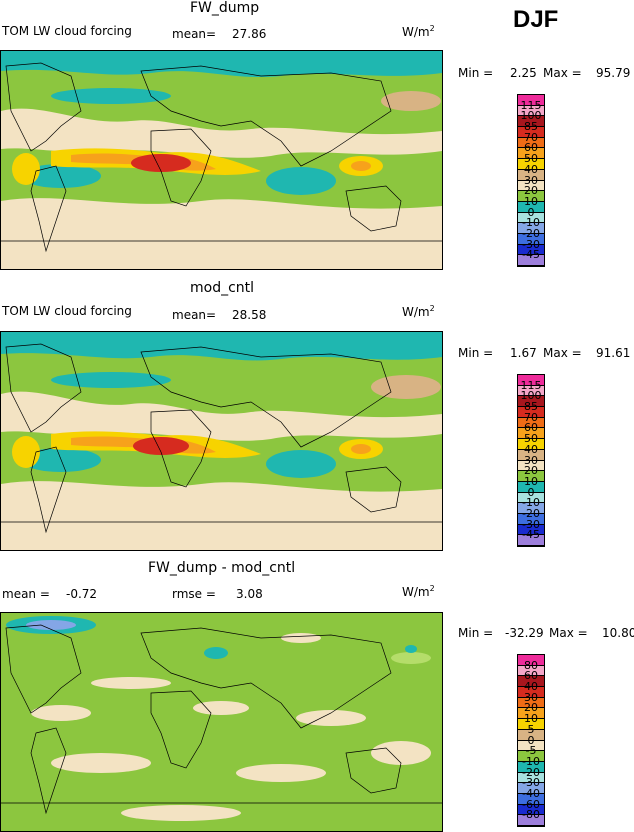 The image size is (634, 832). What do you see at coordinates (531, 804) in the screenshot?
I see `colorbar-tick-label: -60` at bounding box center [531, 804].